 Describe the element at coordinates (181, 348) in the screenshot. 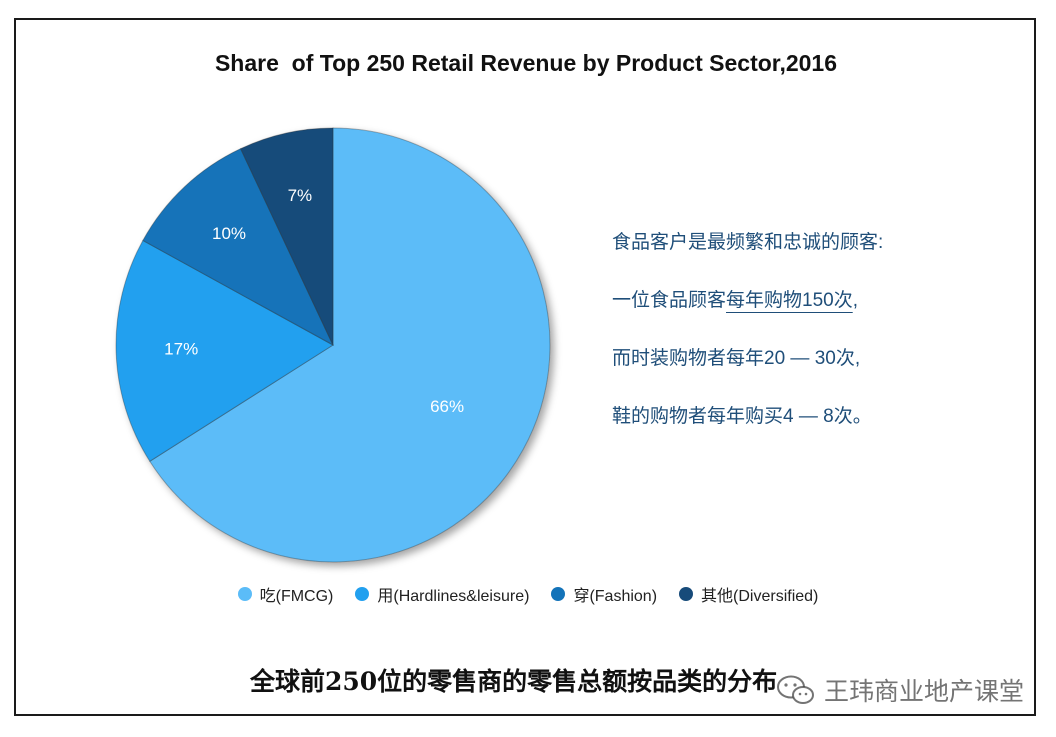

I see `pie-label-hardlines: 17%` at that location.